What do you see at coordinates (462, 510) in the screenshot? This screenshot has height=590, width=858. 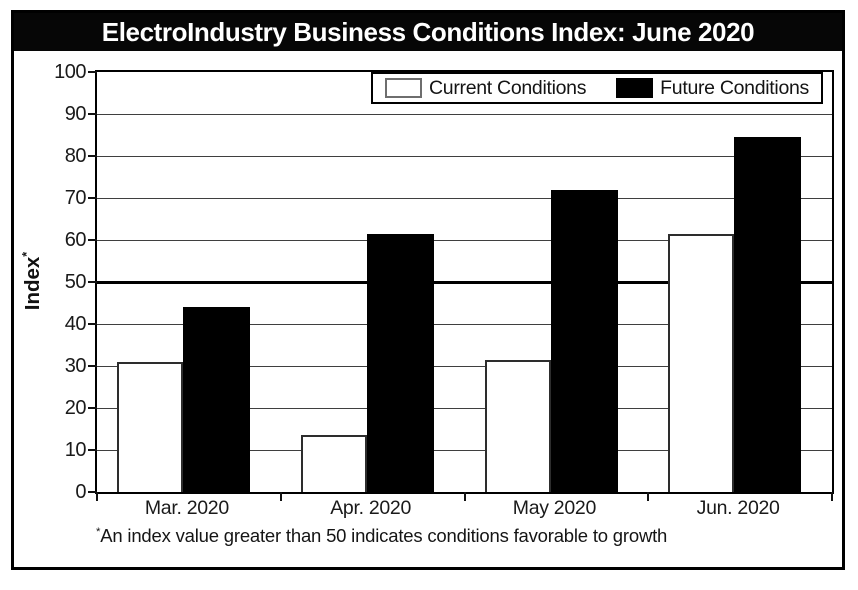 I see `x-axis-category-labels: Mar. 2020 Apr. 2020 May 2020 Jun. 2020` at bounding box center [462, 510].